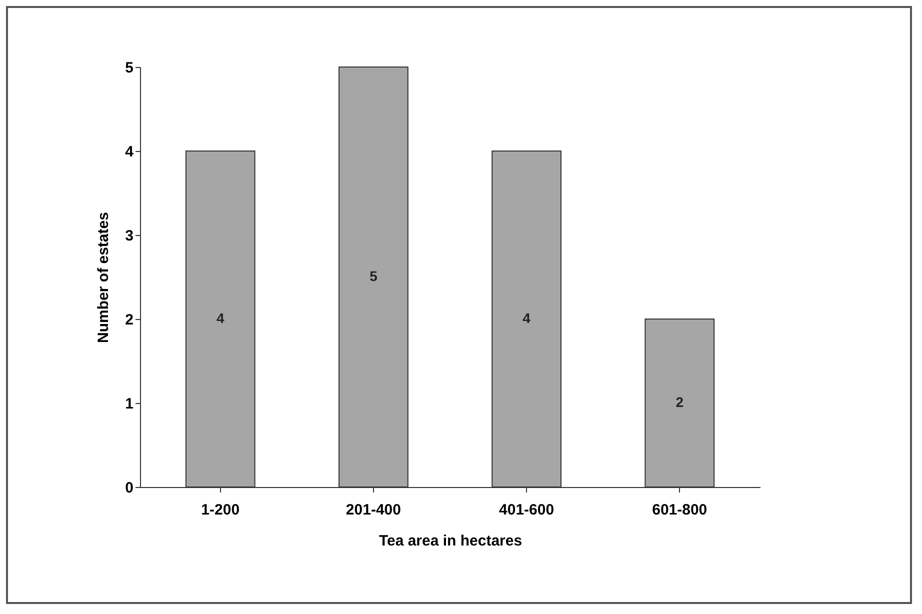  What do you see at coordinates (129, 320) in the screenshot?
I see `y-tick-label: 2` at bounding box center [129, 320].